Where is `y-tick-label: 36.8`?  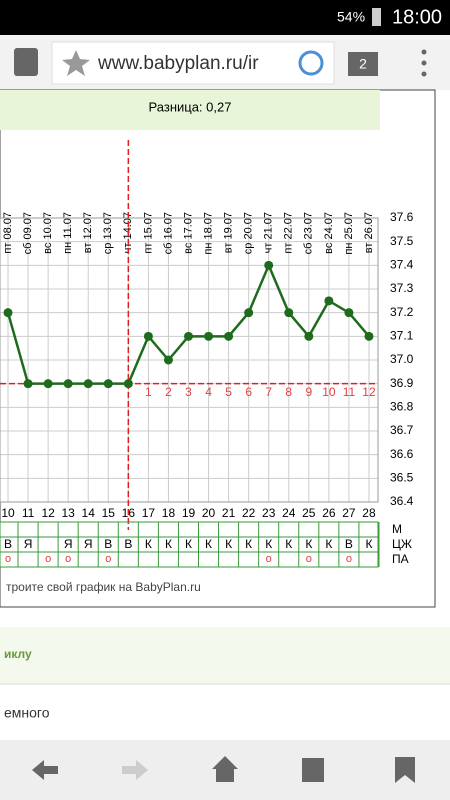 y-tick-label: 36.8 is located at coordinates (402, 407).